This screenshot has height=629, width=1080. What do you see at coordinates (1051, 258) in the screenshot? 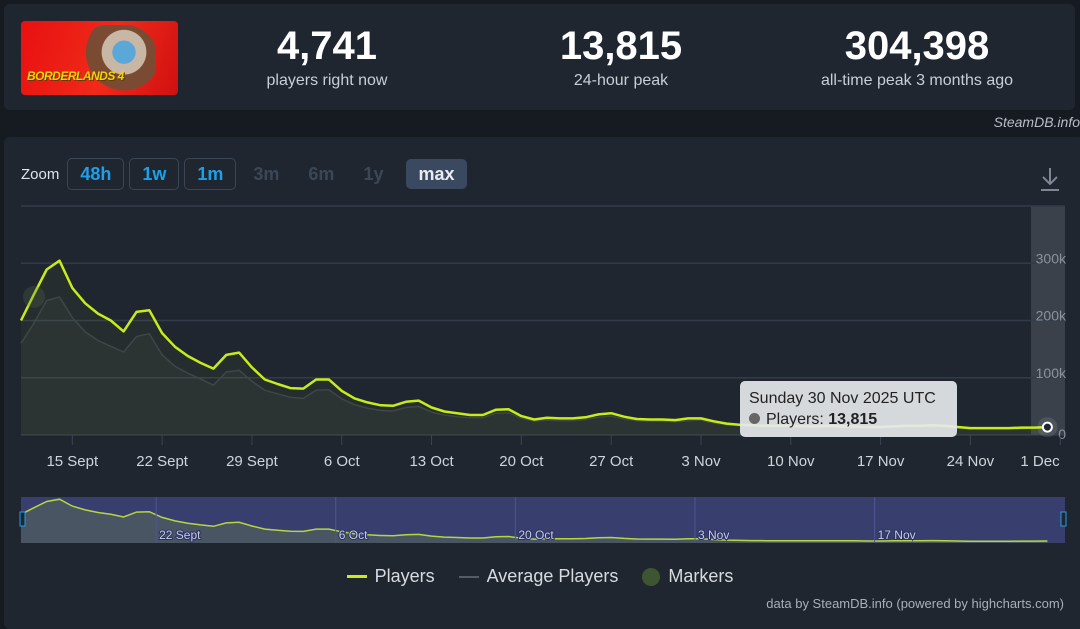
I see `y-tick-label: 300k` at bounding box center [1051, 258].